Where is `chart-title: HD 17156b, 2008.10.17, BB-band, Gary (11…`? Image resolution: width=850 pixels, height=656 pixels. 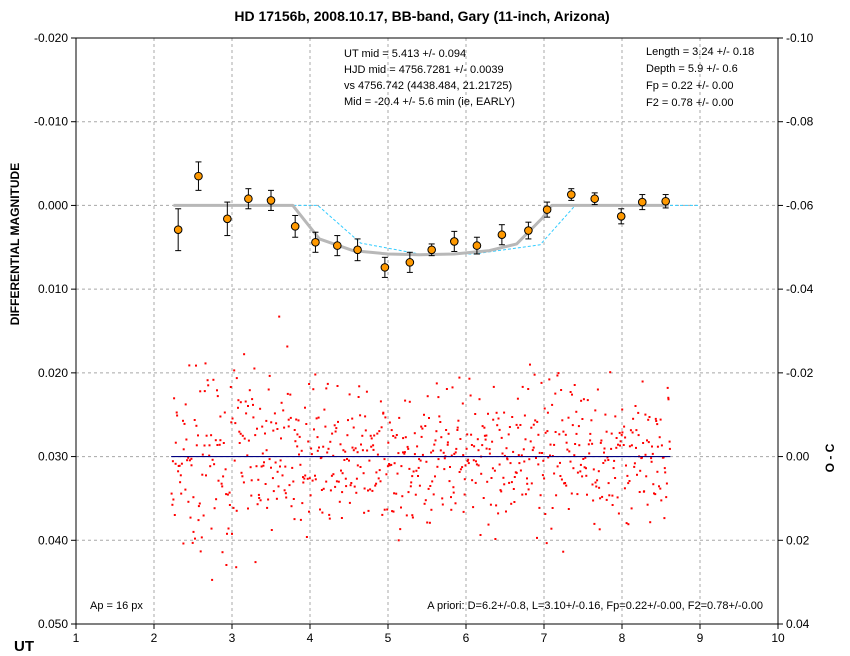 chart-title: HD 17156b, 2008.10.17, BB-band, Gary (11… is located at coordinates (421, 16).